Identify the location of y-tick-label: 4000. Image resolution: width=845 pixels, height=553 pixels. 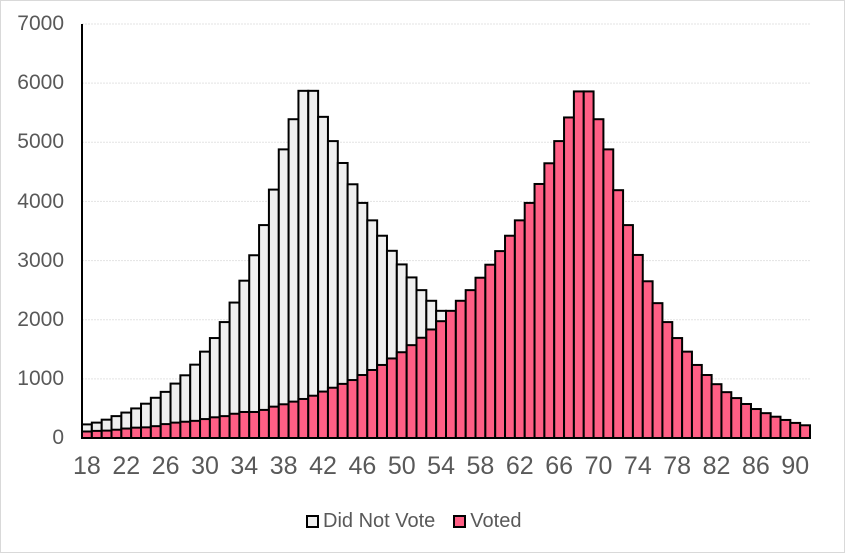
(40, 201).